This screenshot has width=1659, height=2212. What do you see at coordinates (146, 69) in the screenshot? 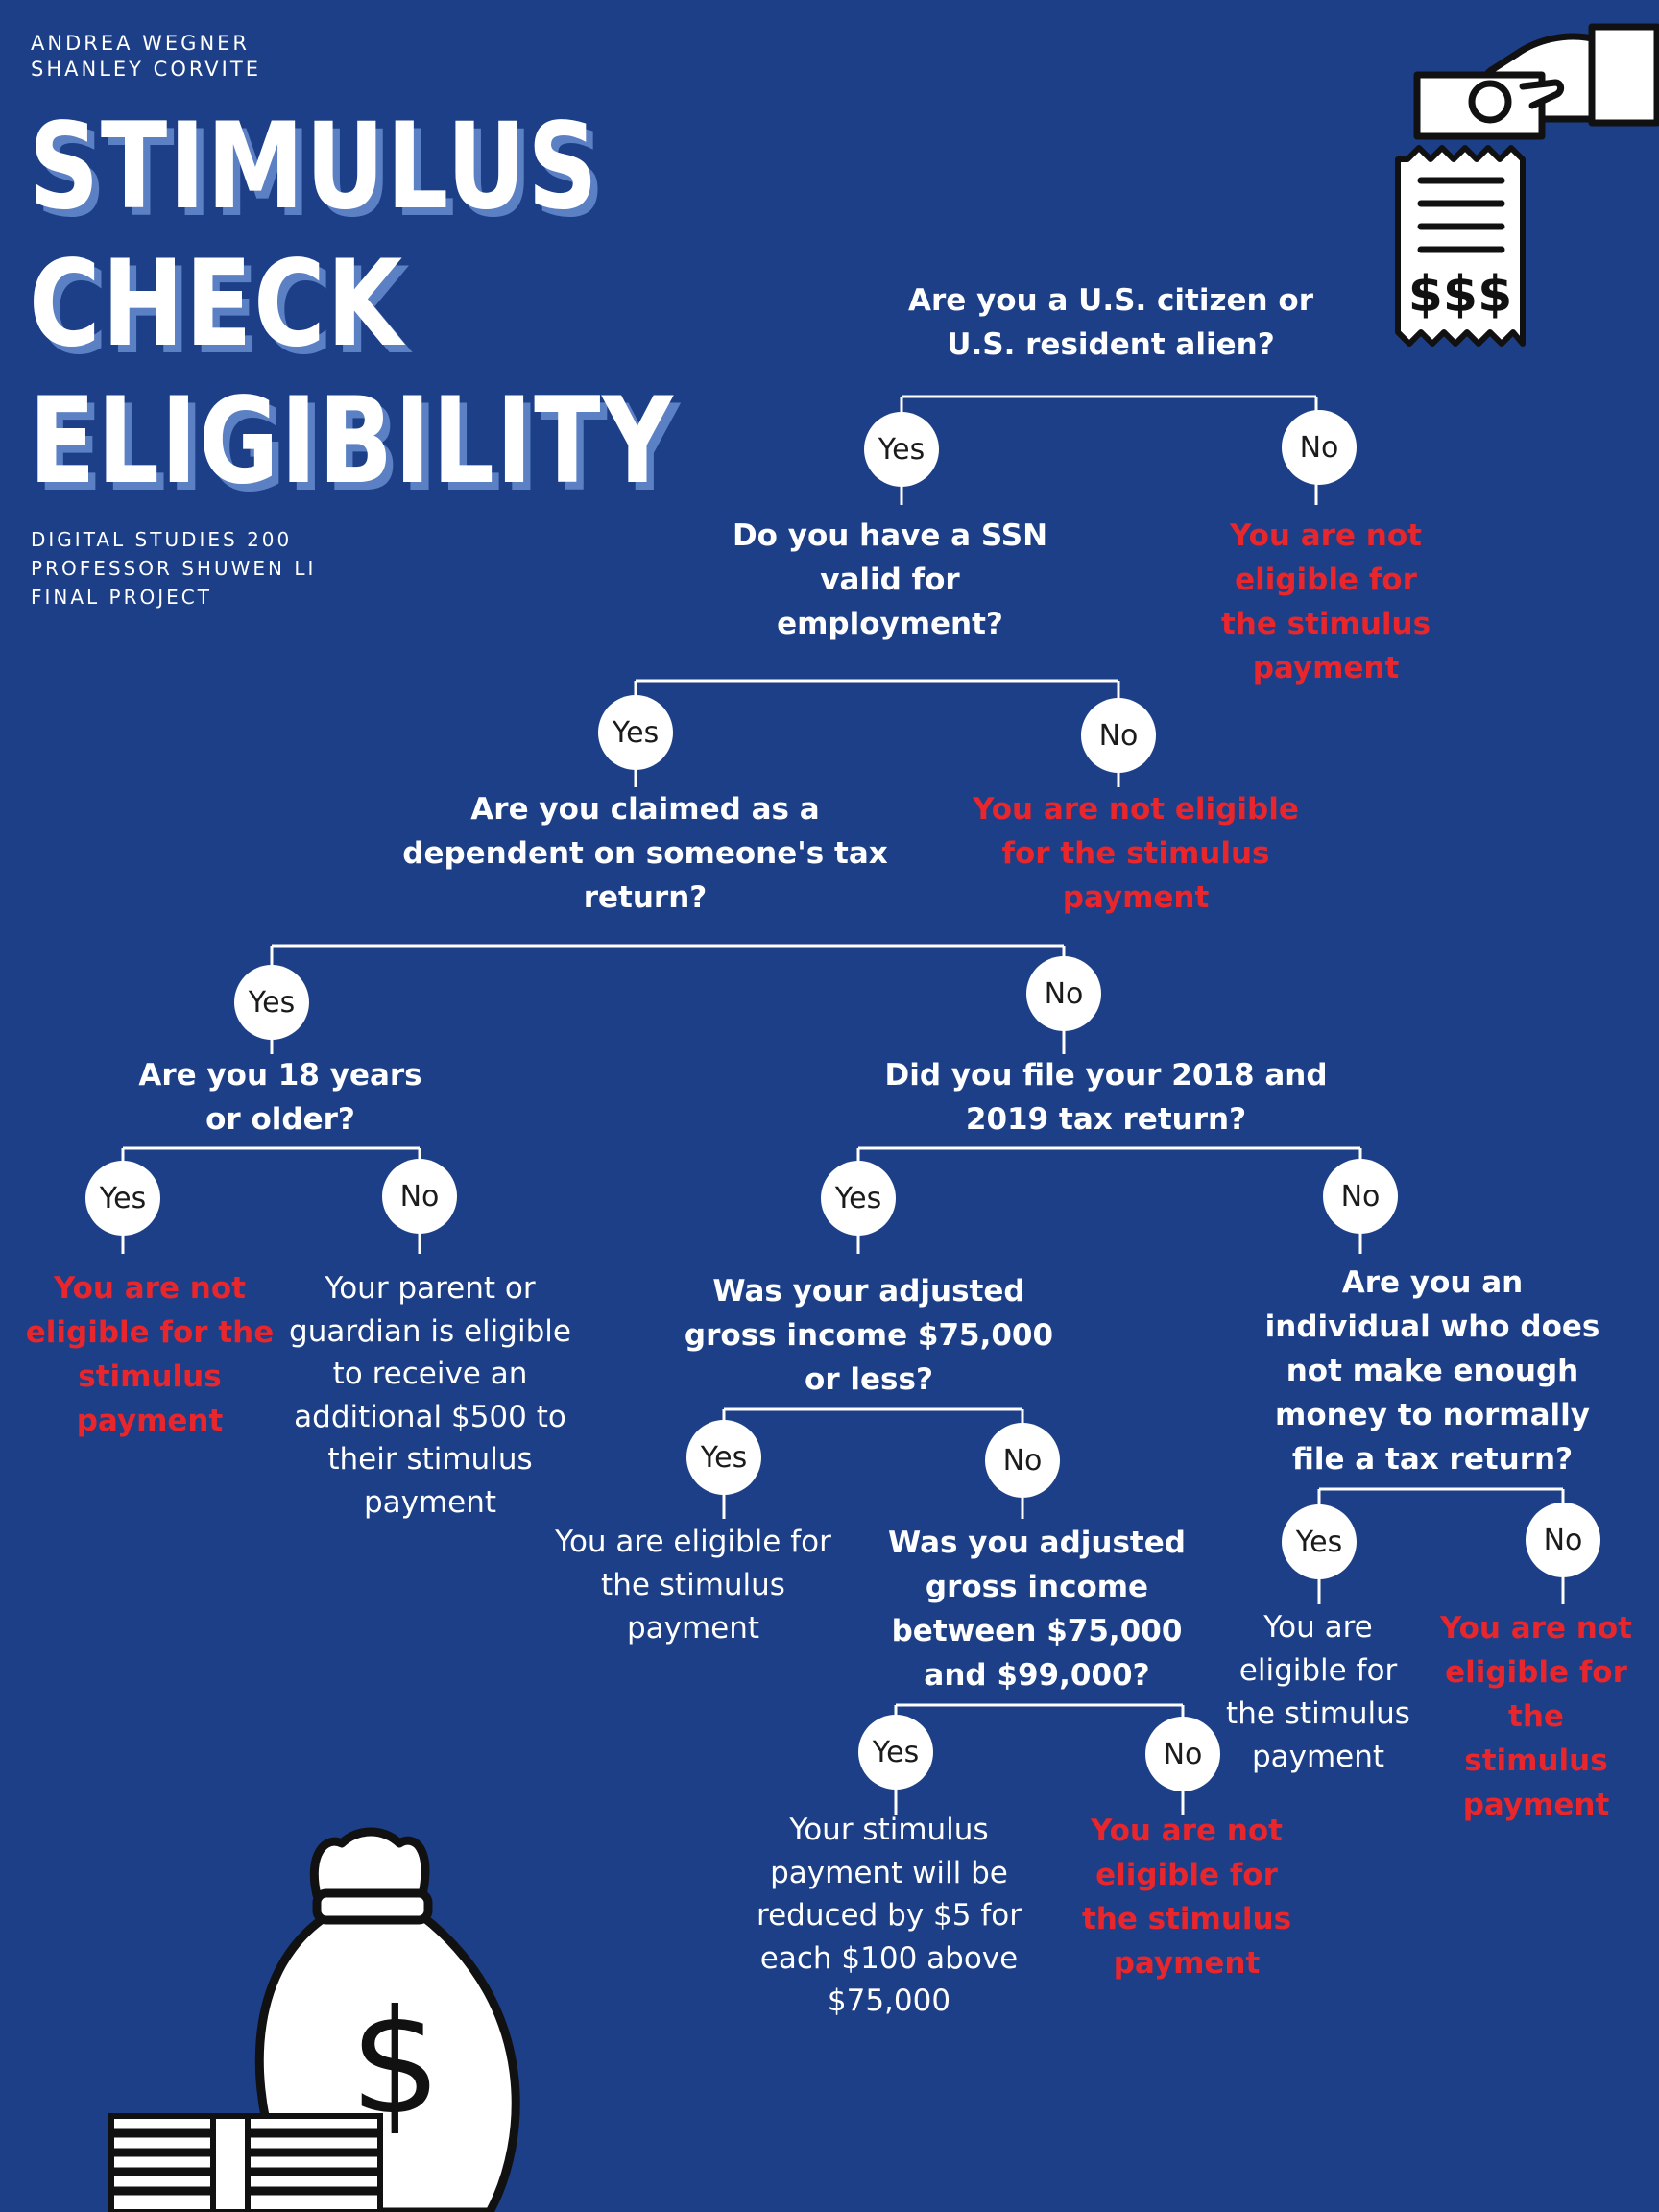
I see `author-name: SHANLEY CORVITE` at bounding box center [146, 69].